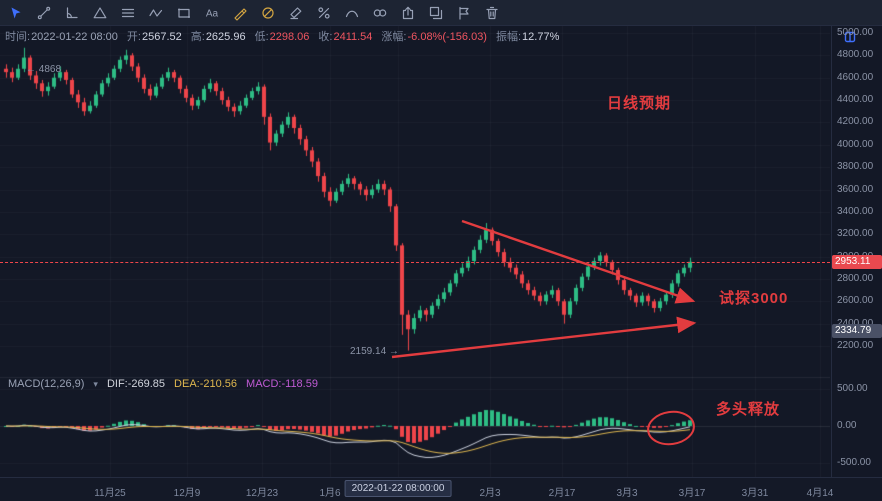 The image size is (882, 501). I want to click on price-tick: 4400.00, so click(855, 100).